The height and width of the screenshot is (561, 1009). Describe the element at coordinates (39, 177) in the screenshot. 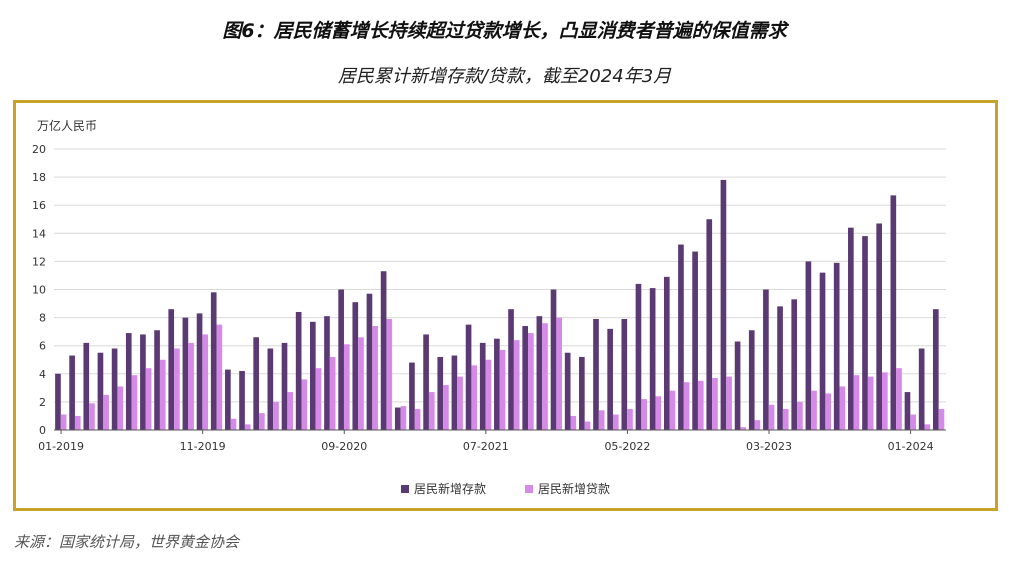

I see `y-tick-label: 18` at that location.